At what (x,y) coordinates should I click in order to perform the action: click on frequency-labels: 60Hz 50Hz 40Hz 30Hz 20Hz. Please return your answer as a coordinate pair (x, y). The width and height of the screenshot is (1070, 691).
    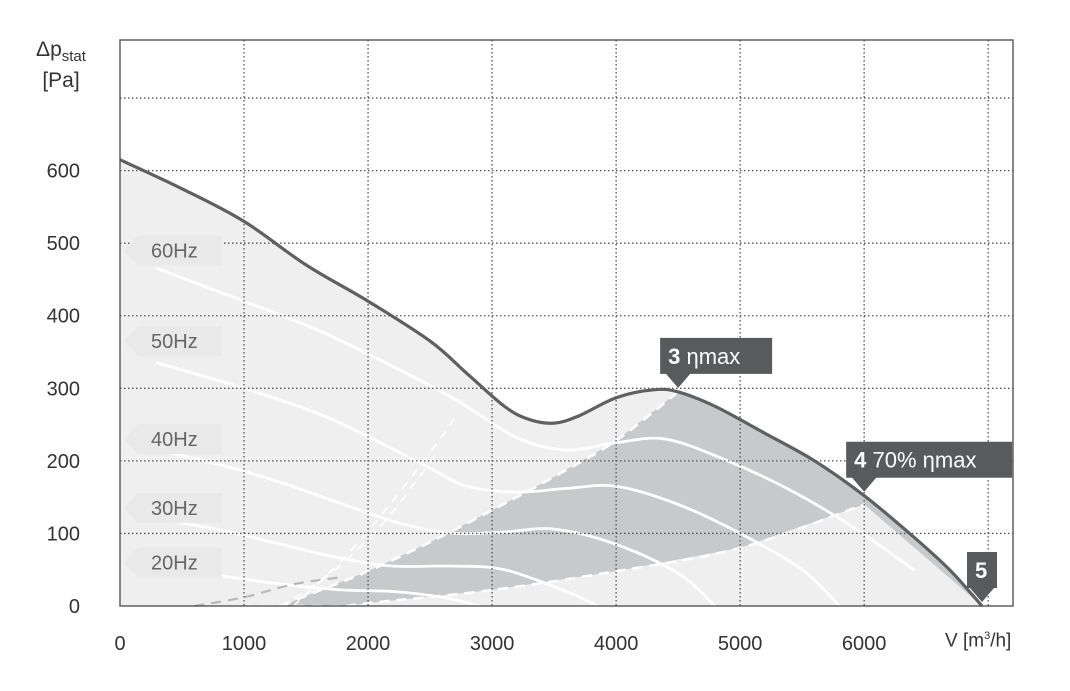
    Looking at the image, I should click on (173, 406).